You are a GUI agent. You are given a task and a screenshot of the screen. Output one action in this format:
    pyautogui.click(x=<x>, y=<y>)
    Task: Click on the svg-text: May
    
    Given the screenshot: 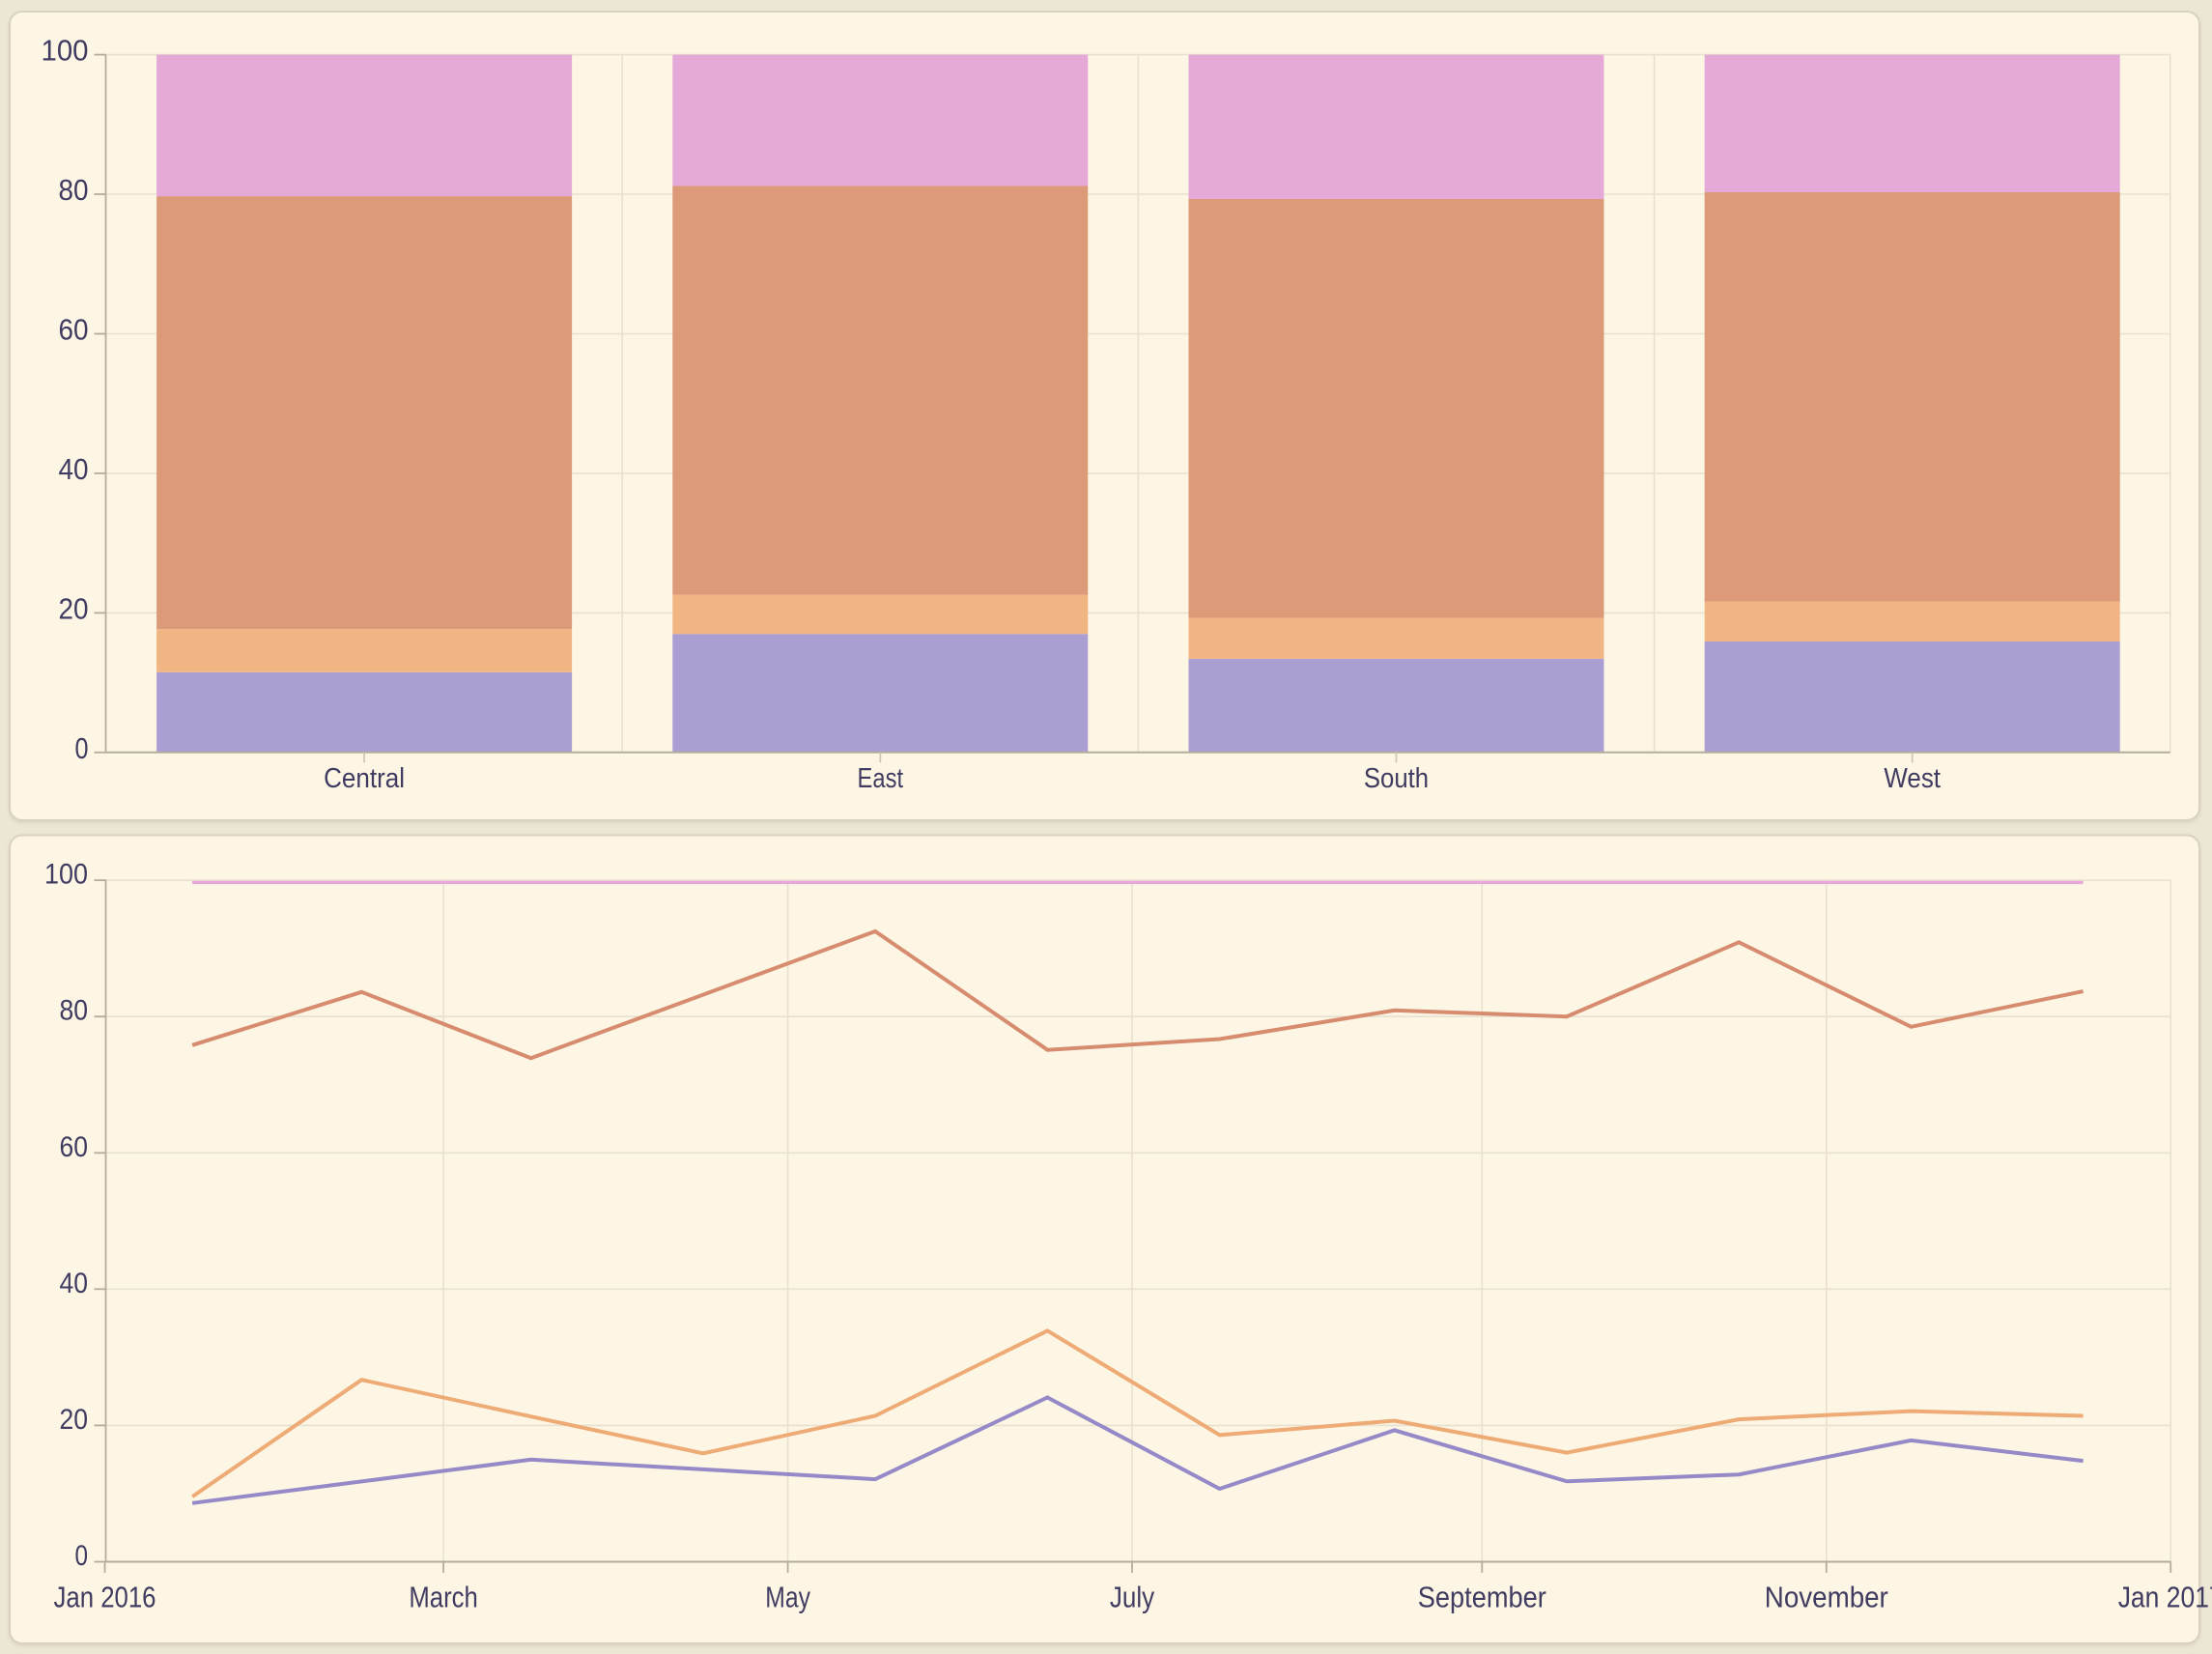 What is the action you would take?
    pyautogui.click(x=788, y=1597)
    